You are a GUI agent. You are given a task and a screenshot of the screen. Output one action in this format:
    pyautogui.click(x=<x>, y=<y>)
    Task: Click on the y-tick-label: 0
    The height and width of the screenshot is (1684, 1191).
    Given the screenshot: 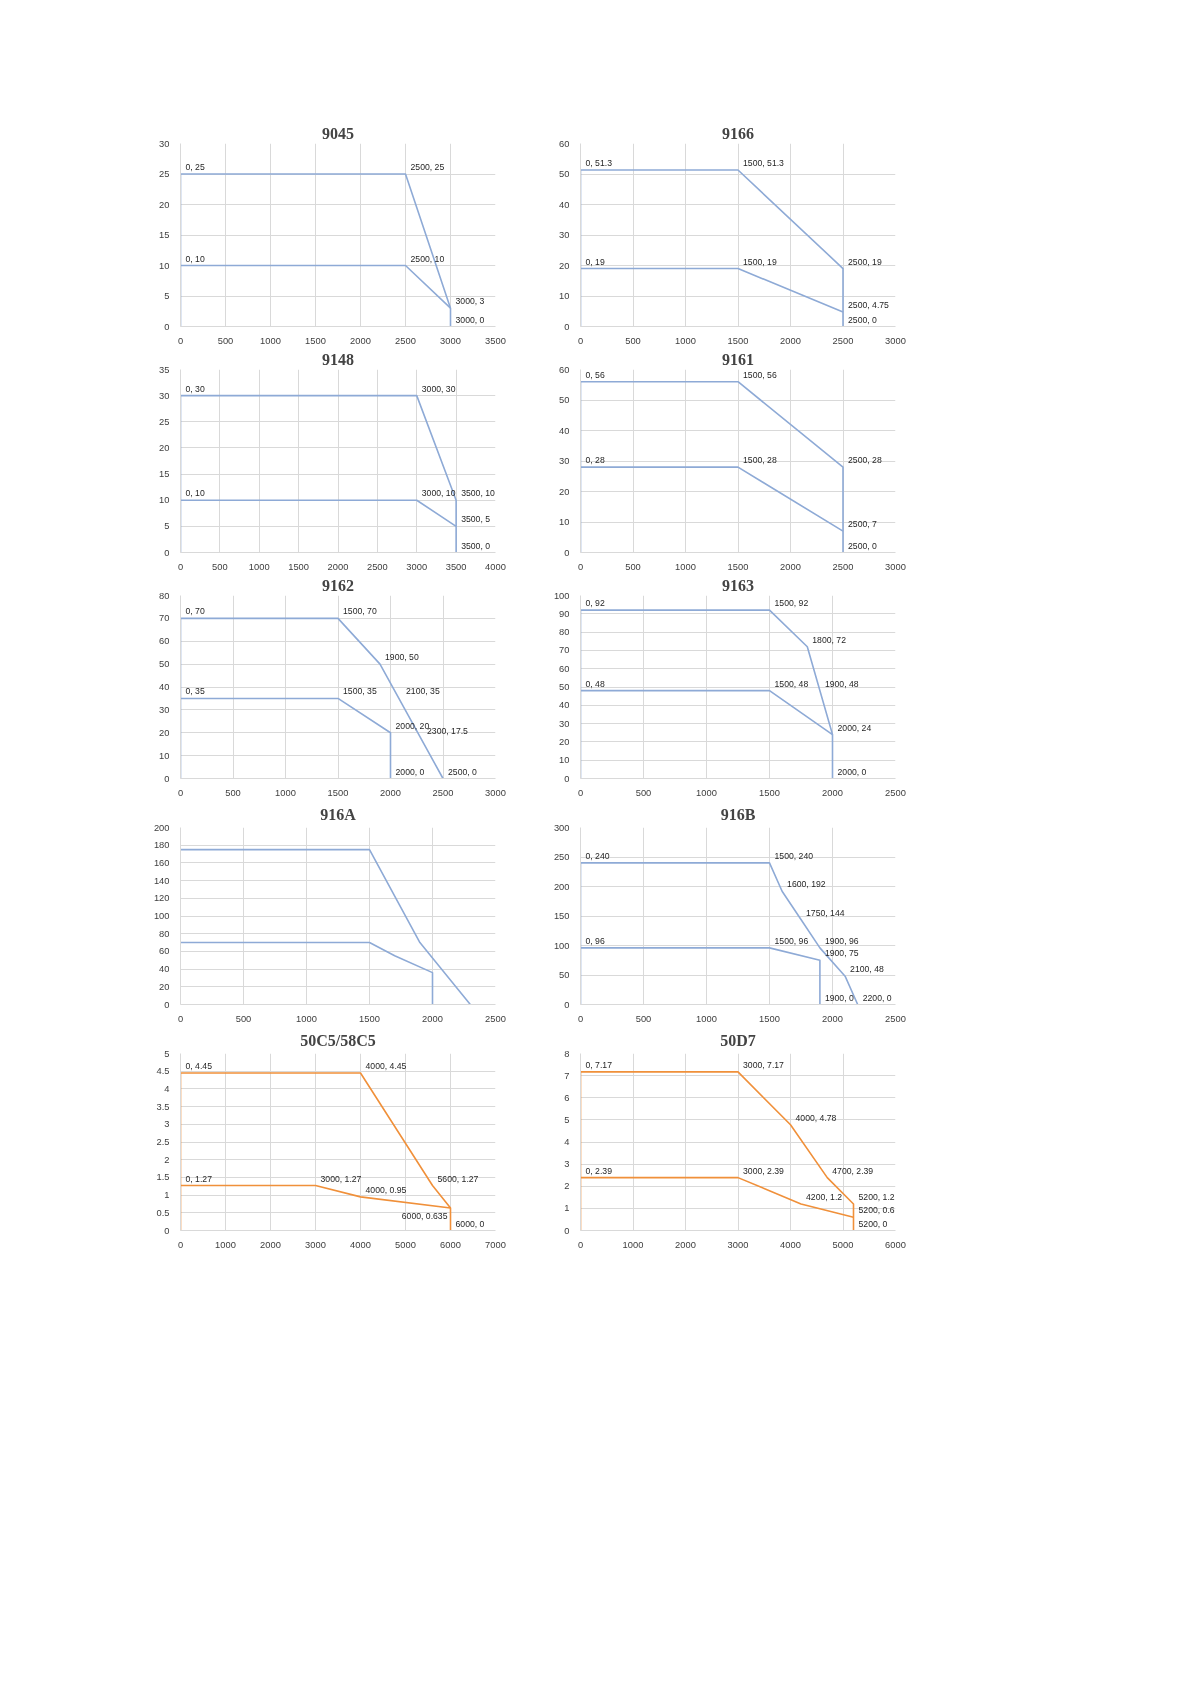 What is the action you would take?
    pyautogui.click(x=567, y=552)
    